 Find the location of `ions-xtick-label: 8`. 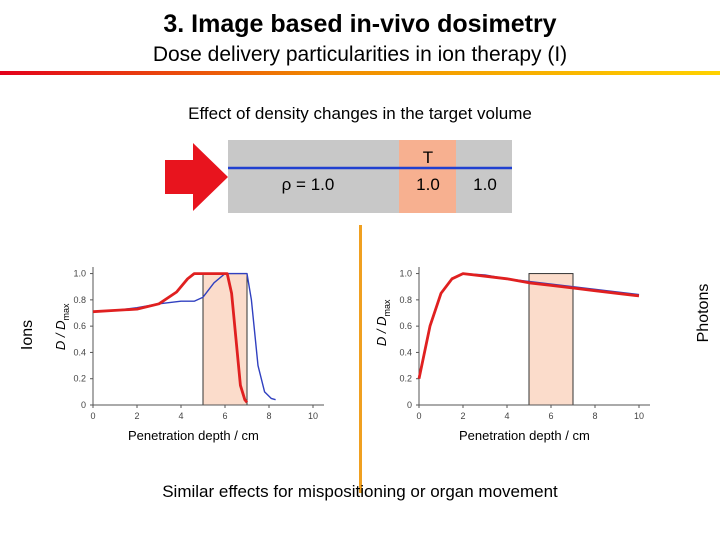

ions-xtick-label: 8 is located at coordinates (268, 416).